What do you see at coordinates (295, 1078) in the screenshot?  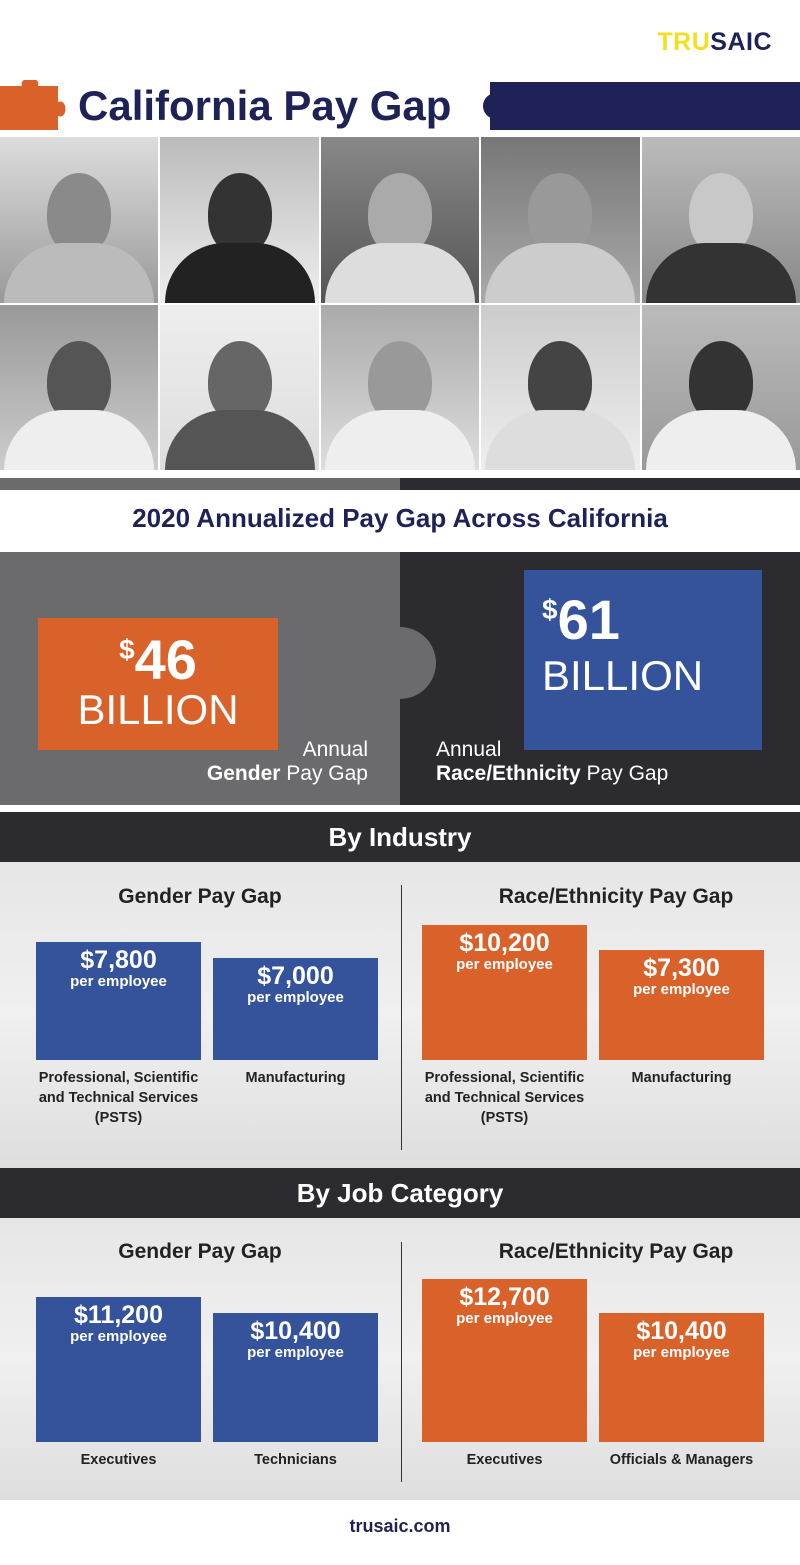 I see `industry-gender-label: Manufacturing` at bounding box center [295, 1078].